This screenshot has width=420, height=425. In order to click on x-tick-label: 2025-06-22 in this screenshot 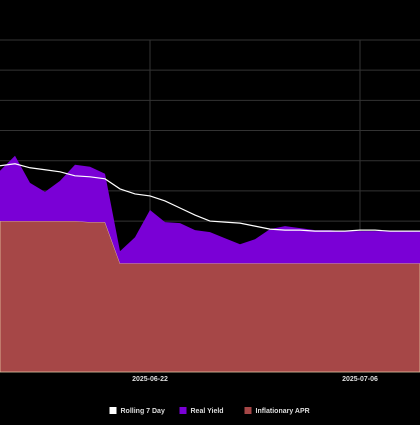, I will do `click(150, 379)`.